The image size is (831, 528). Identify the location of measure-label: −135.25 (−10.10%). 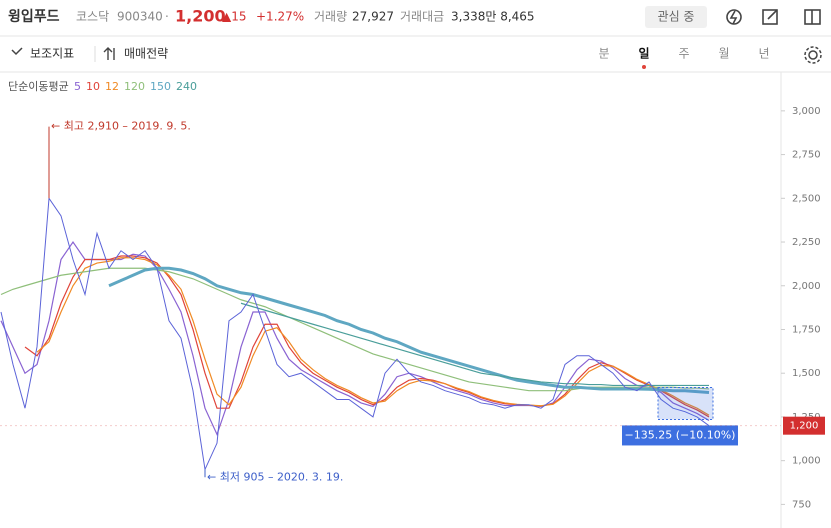
(680, 434).